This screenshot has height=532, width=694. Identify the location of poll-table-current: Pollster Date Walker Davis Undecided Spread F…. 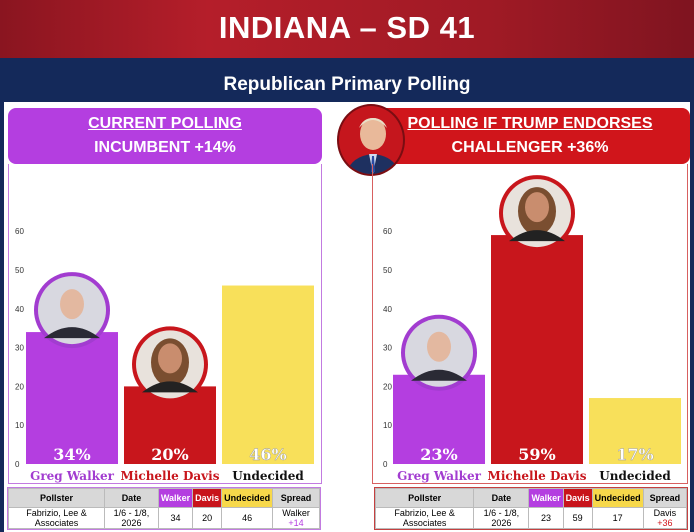
(164, 508).